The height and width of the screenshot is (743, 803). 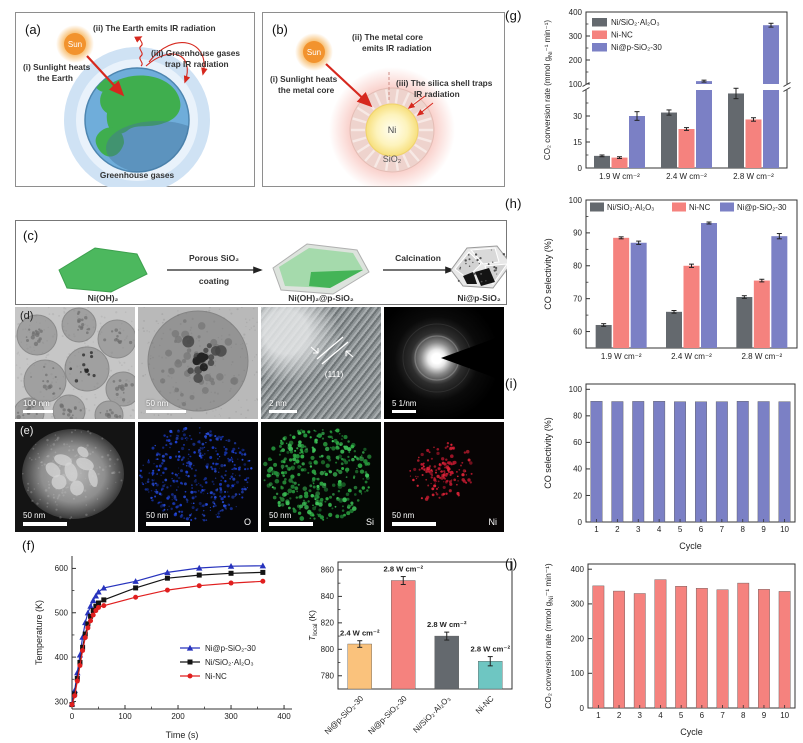 What do you see at coordinates (478, 267) in the screenshot?
I see `fragmented-hexagon` at bounding box center [478, 267].